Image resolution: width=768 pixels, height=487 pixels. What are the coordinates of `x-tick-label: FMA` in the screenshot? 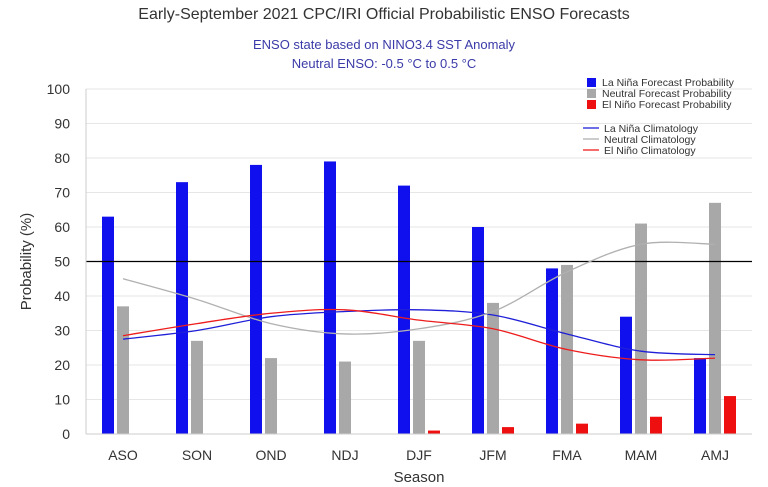 It's located at (567, 455).